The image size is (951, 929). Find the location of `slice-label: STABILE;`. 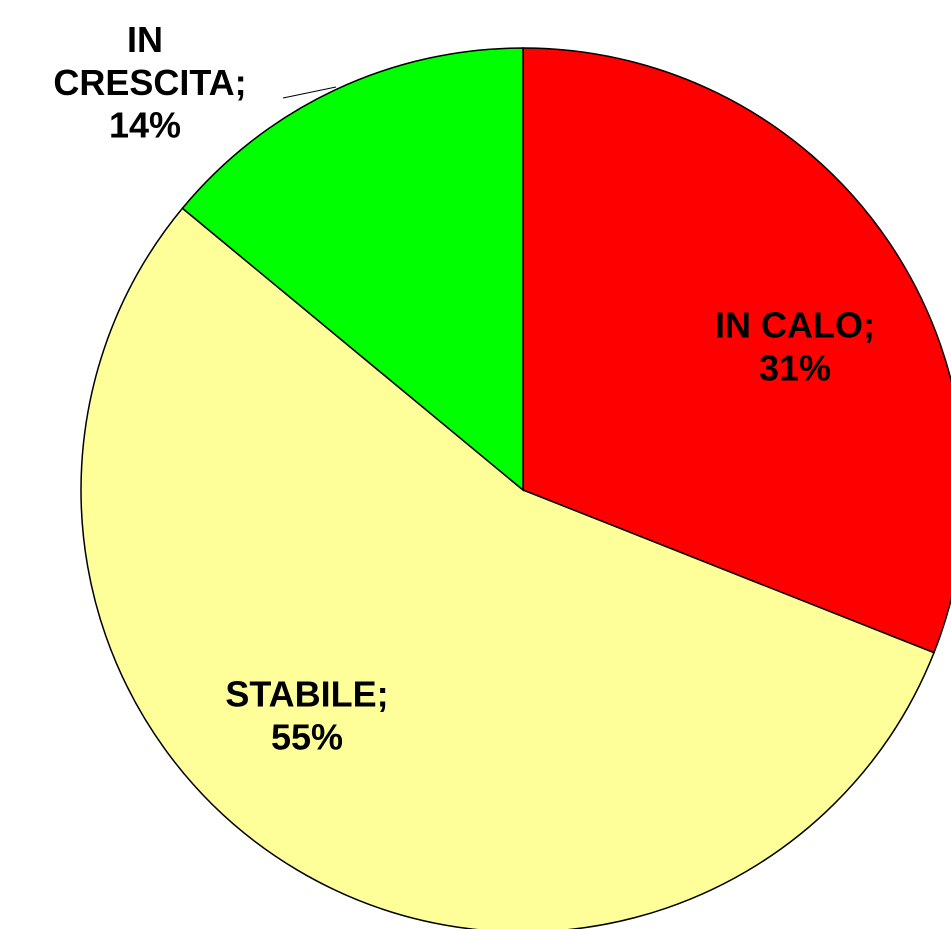

slice-label: STABILE; is located at coordinates (306, 694).